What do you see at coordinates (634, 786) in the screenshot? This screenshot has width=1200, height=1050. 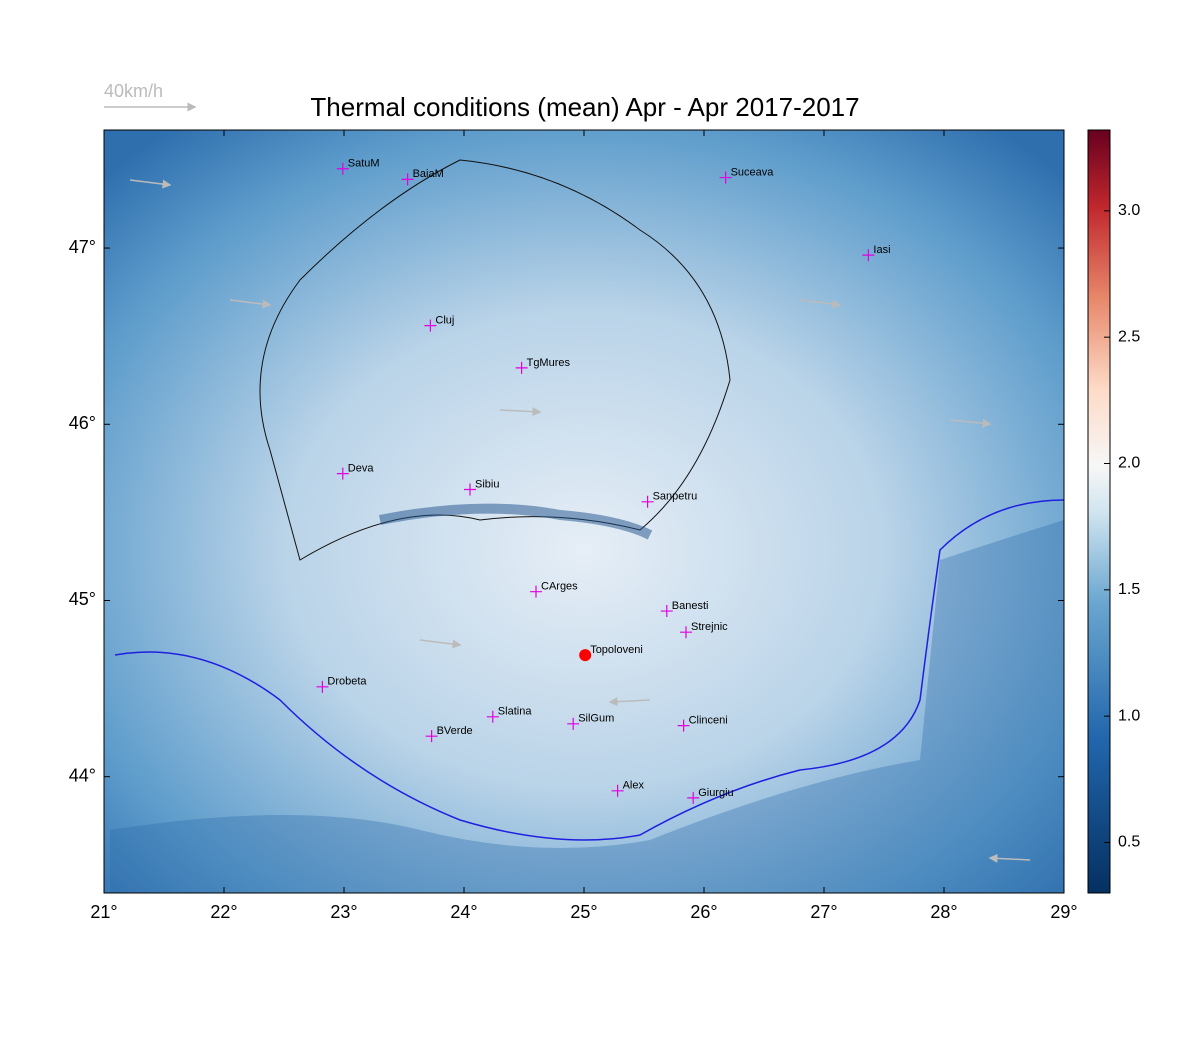 I see `city-label: Alex` at bounding box center [634, 786].